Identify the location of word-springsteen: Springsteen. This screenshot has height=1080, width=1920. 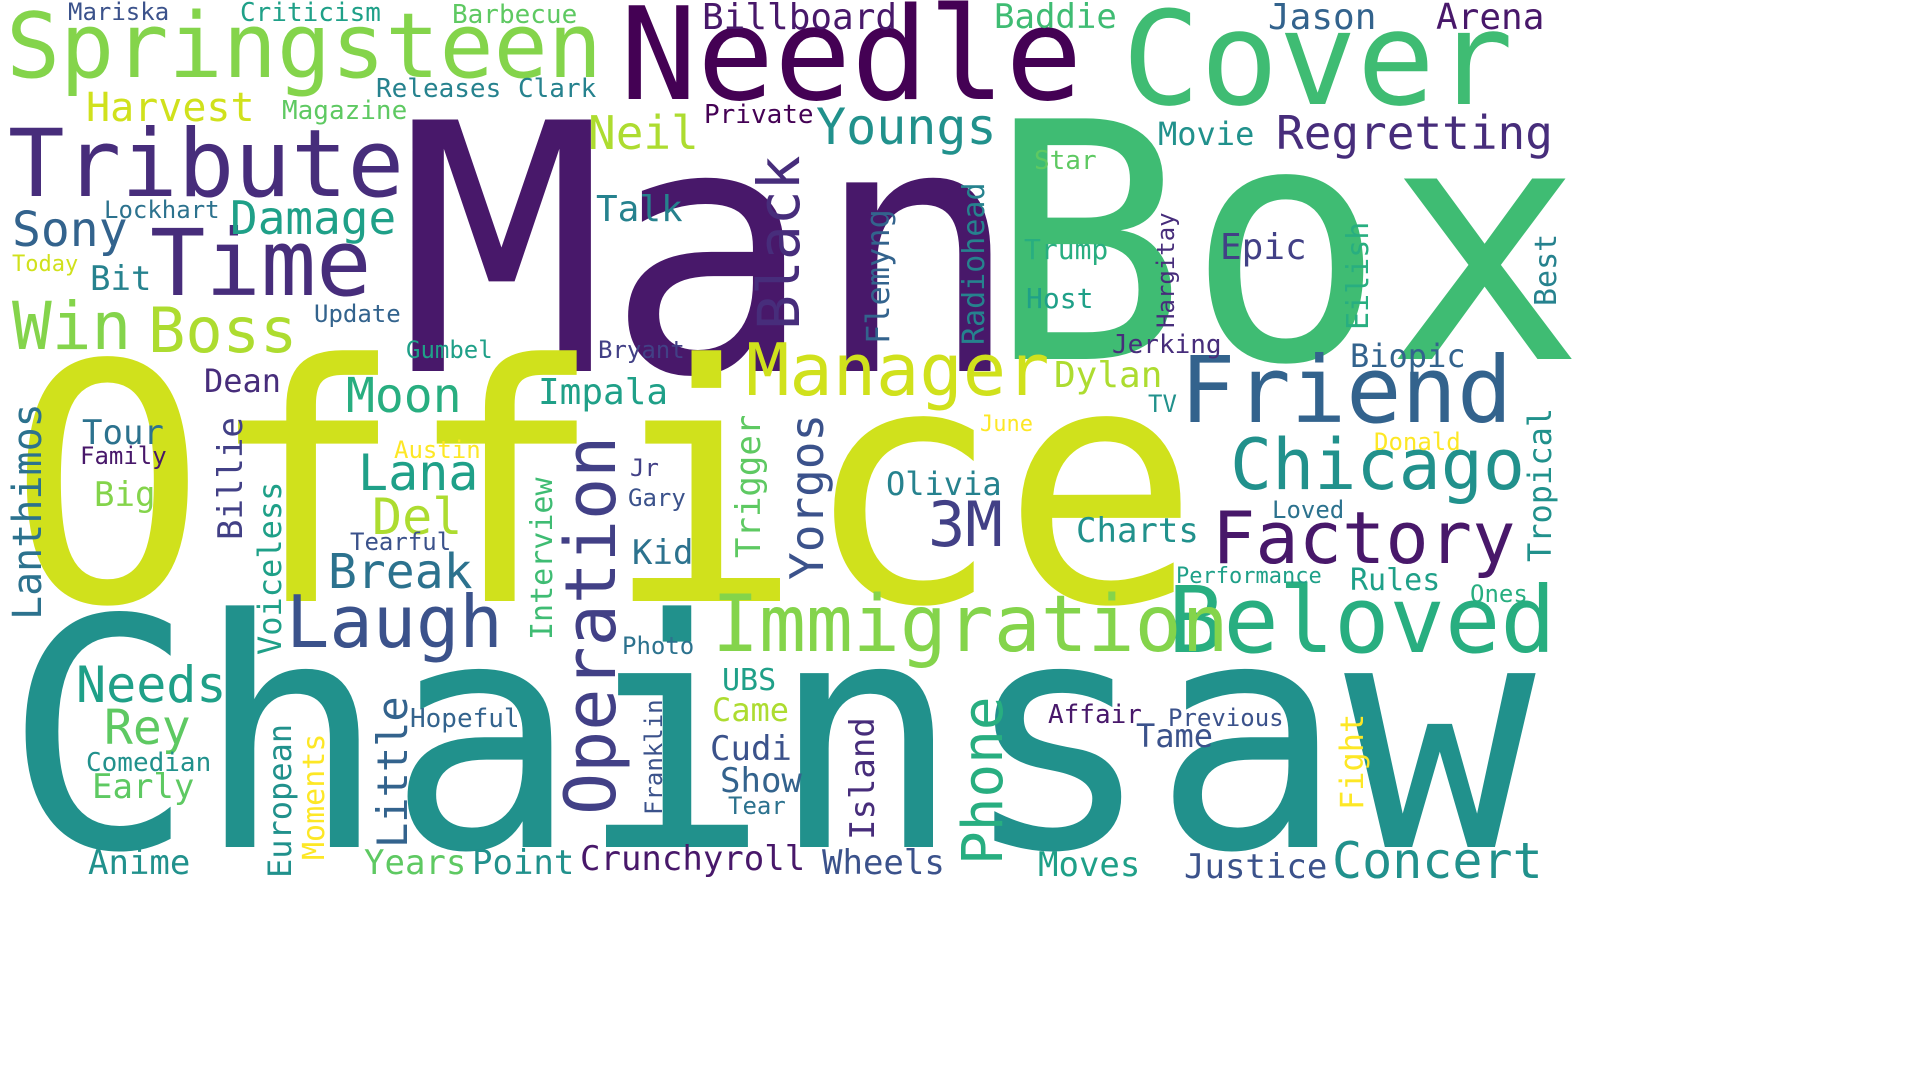
(304, 49).